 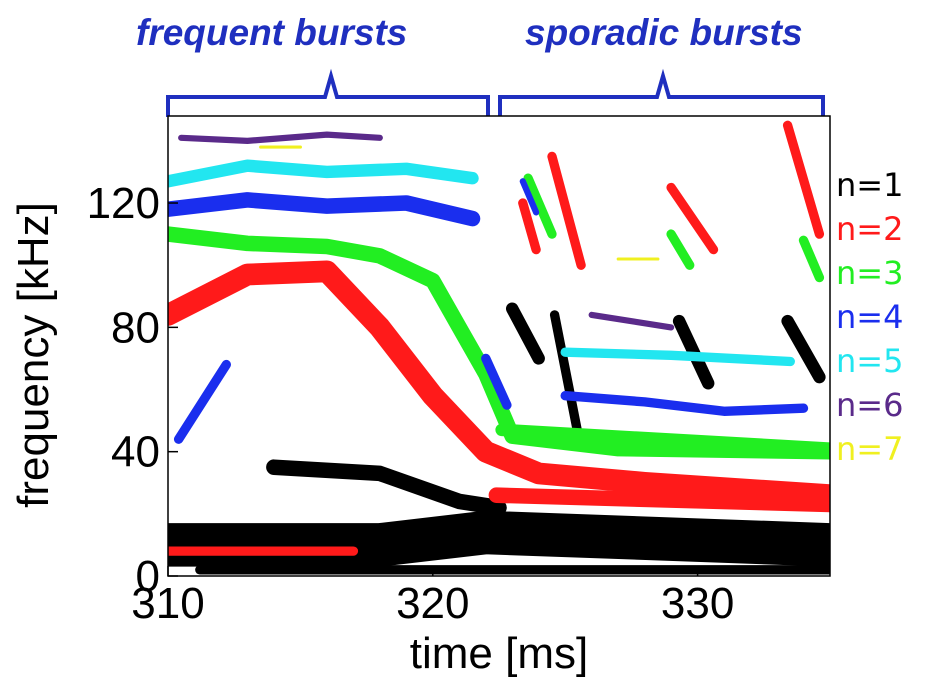 I want to click on y-tick-label: 80, so click(x=135, y=327).